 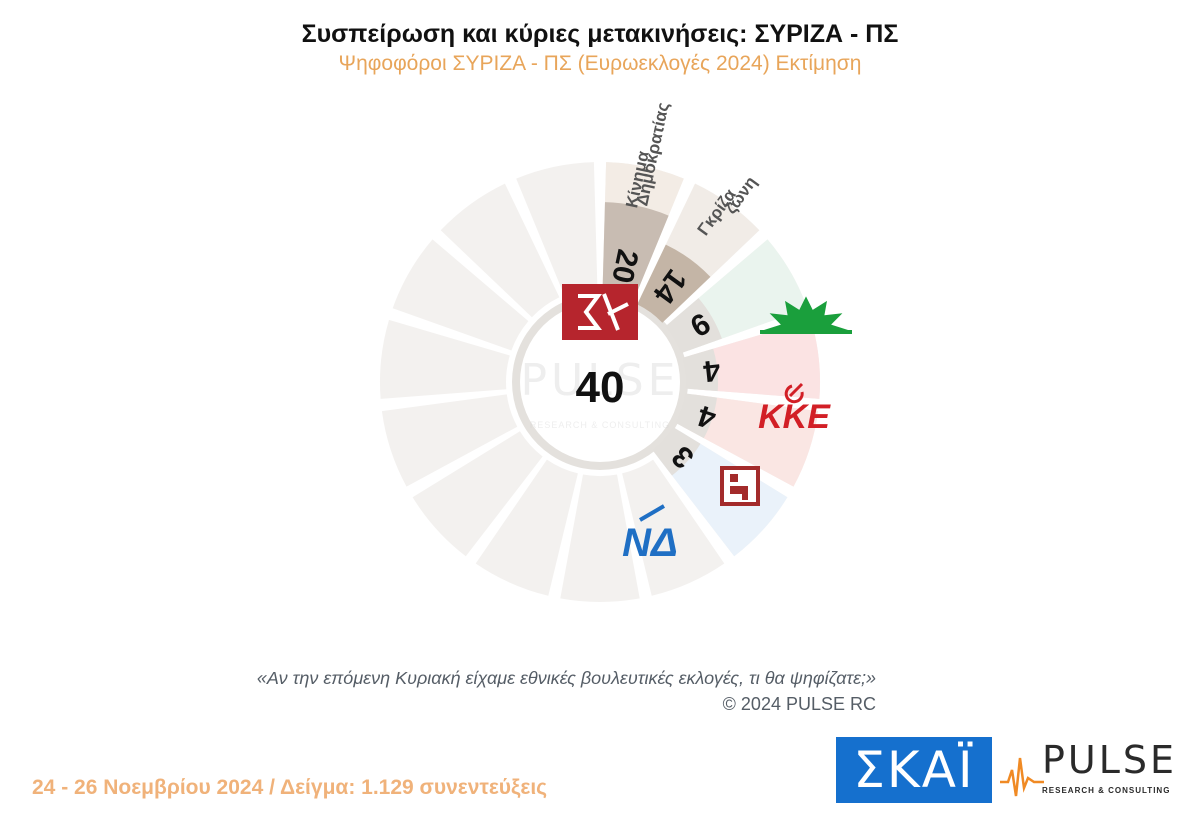 I want to click on plefsi-logo, so click(x=740, y=486).